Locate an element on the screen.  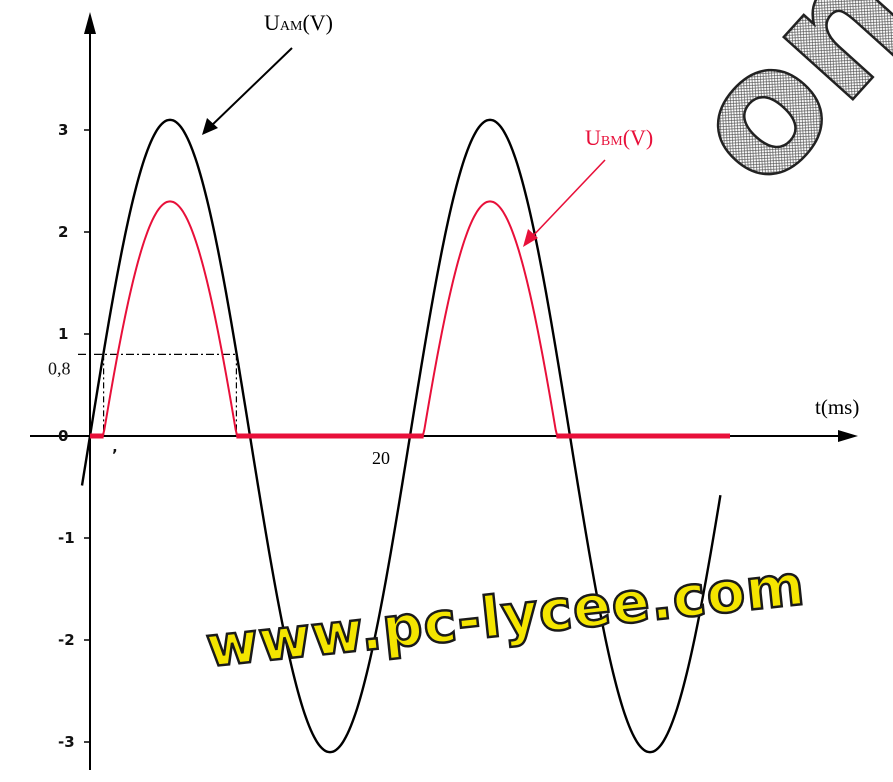
x-tick-20: 20 is located at coordinates (381, 458).